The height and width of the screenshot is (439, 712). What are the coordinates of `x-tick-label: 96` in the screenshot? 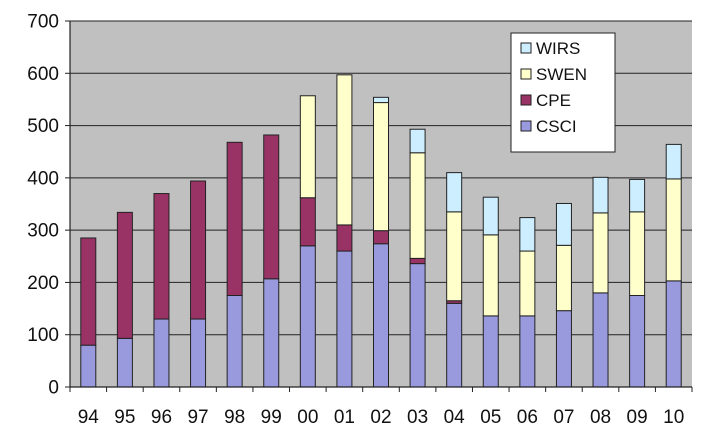 It's located at (161, 417).